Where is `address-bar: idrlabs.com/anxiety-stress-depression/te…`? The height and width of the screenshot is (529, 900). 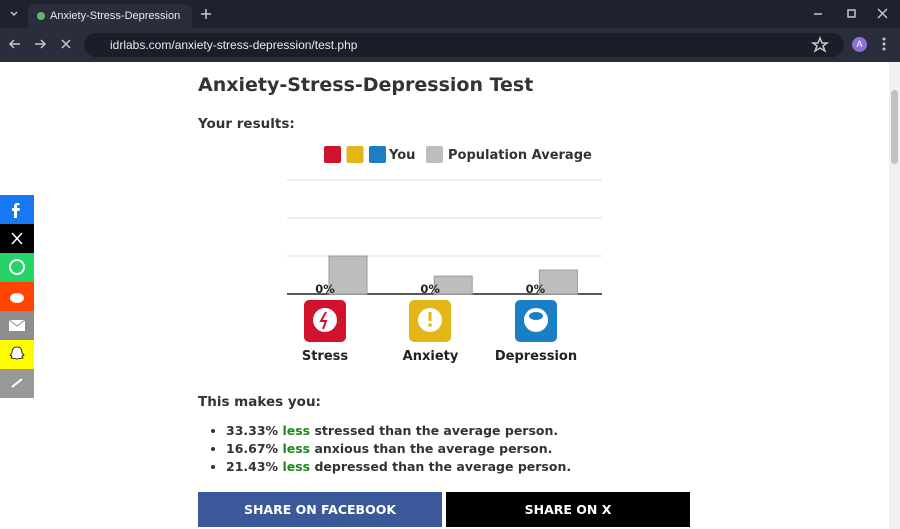
address-bar: idrlabs.com/anxiety-stress-depression/te… is located at coordinates (464, 45).